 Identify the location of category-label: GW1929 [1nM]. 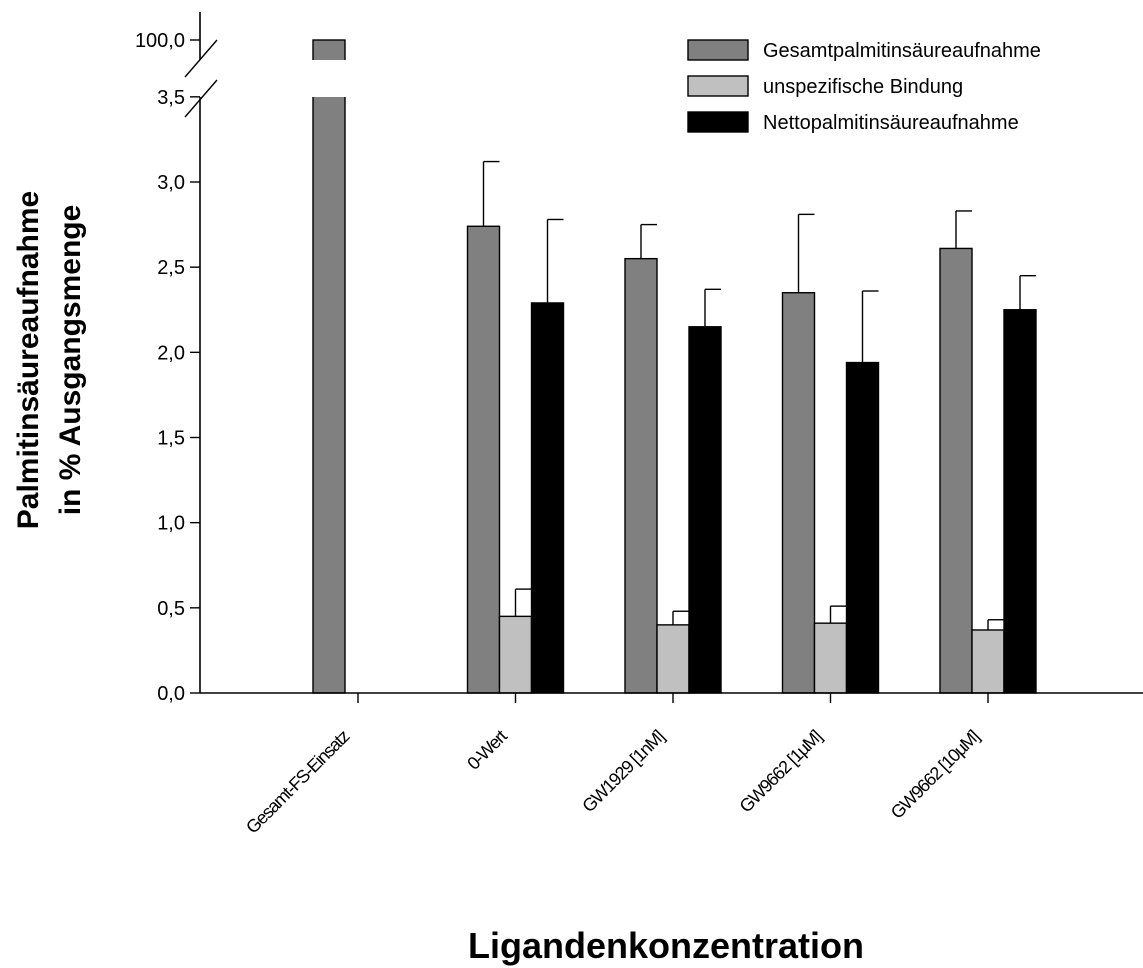
(623, 772).